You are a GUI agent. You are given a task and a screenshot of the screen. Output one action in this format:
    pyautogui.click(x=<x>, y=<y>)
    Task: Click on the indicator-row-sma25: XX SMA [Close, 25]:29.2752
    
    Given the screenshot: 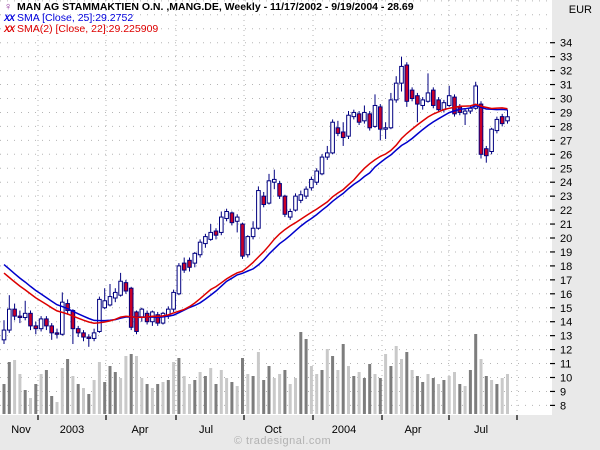 What is the action you would take?
    pyautogui.click(x=209, y=18)
    